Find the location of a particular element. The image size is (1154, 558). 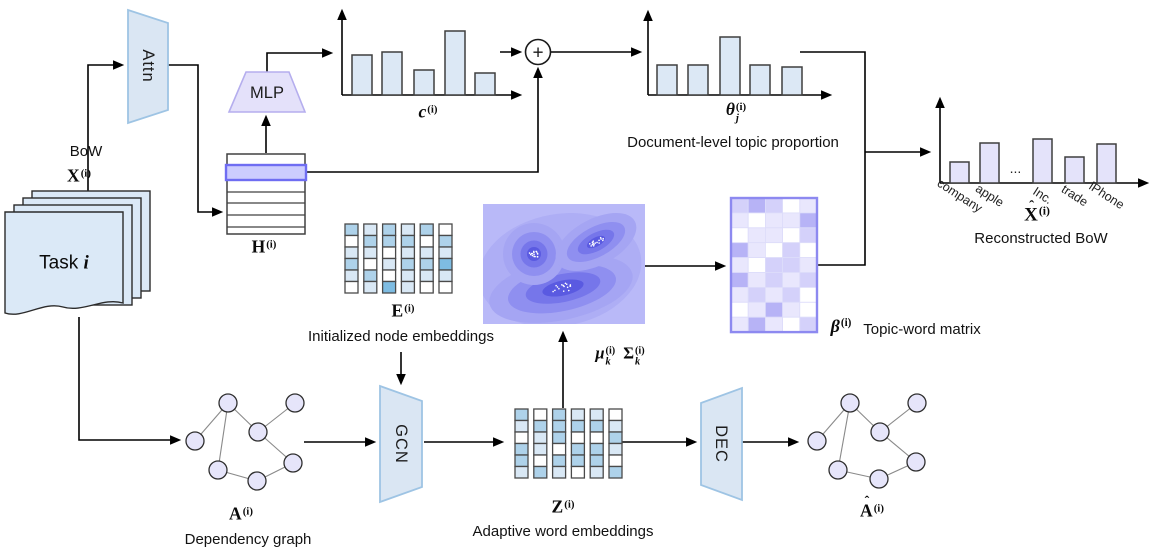

gcn-block-label: GCN is located at coordinates (401, 444).